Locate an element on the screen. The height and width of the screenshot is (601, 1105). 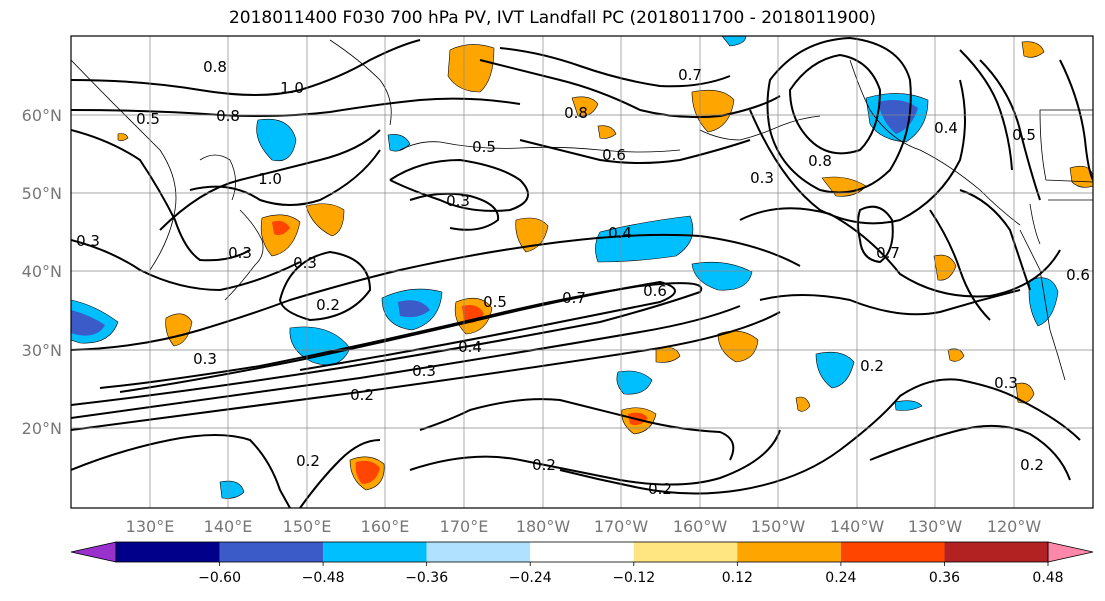
colorbar-tick-label: −0.60 is located at coordinates (219, 578).